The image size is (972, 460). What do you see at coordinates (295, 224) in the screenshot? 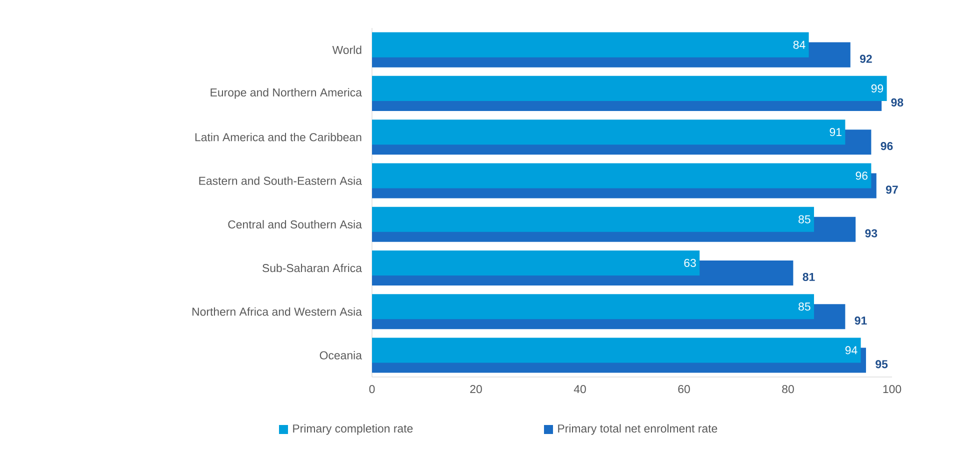
I see `y-tick-label: Central and Southern Asia` at bounding box center [295, 224].